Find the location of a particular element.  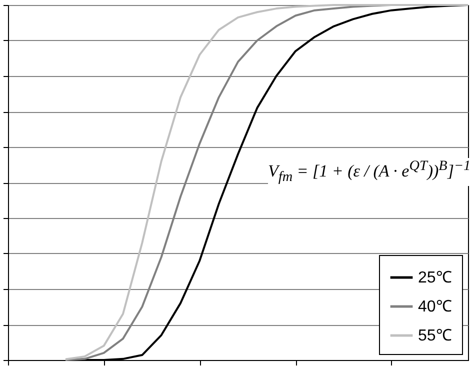

legend-label: 25℃ is located at coordinates (435, 278).